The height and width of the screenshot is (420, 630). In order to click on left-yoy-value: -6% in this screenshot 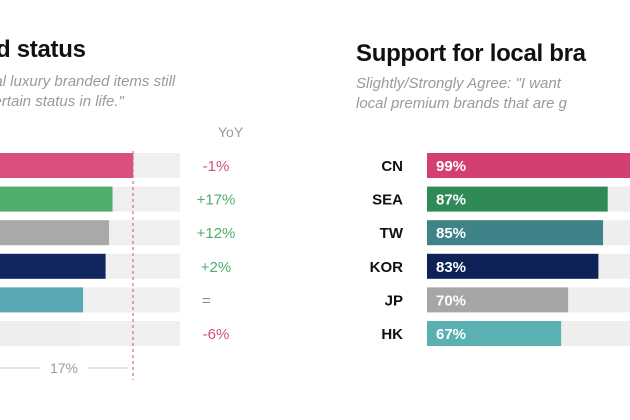, I will do `click(216, 334)`.